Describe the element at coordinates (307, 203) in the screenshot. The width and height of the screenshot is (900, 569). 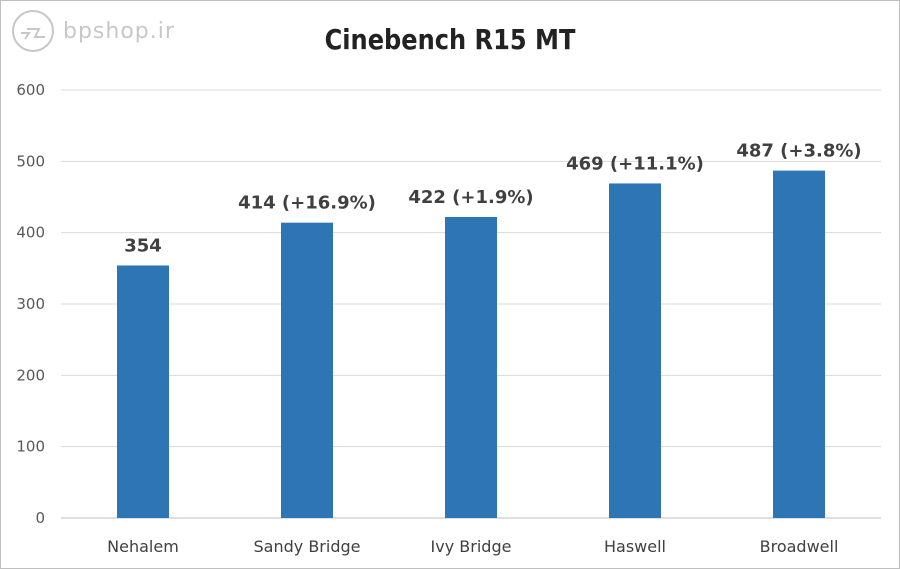
I see `data-label: 414 (+16.9%)` at that location.